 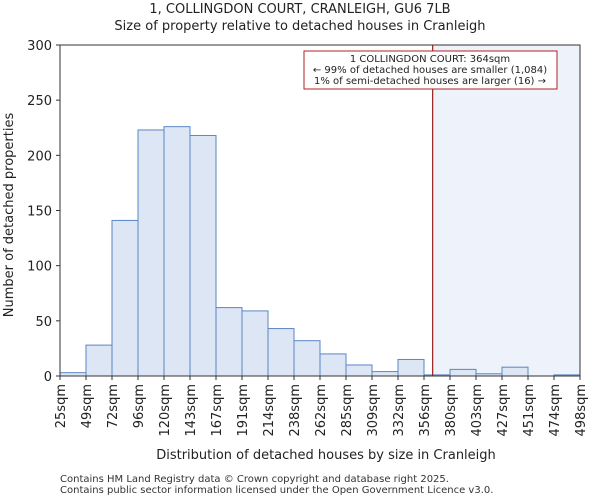 I want to click on x-tick-label: 238sqm, so click(x=295, y=410).